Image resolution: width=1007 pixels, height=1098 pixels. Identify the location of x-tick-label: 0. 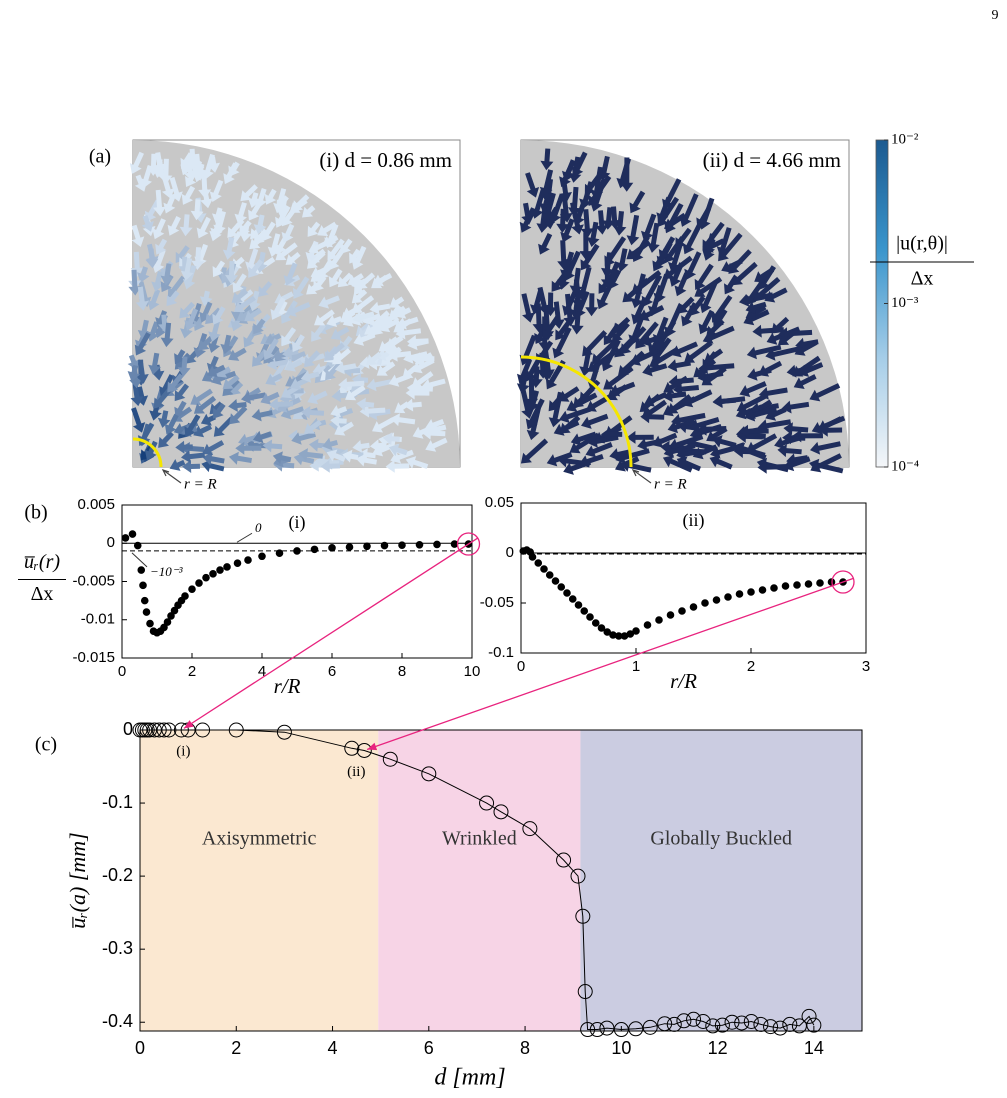
(521, 666).